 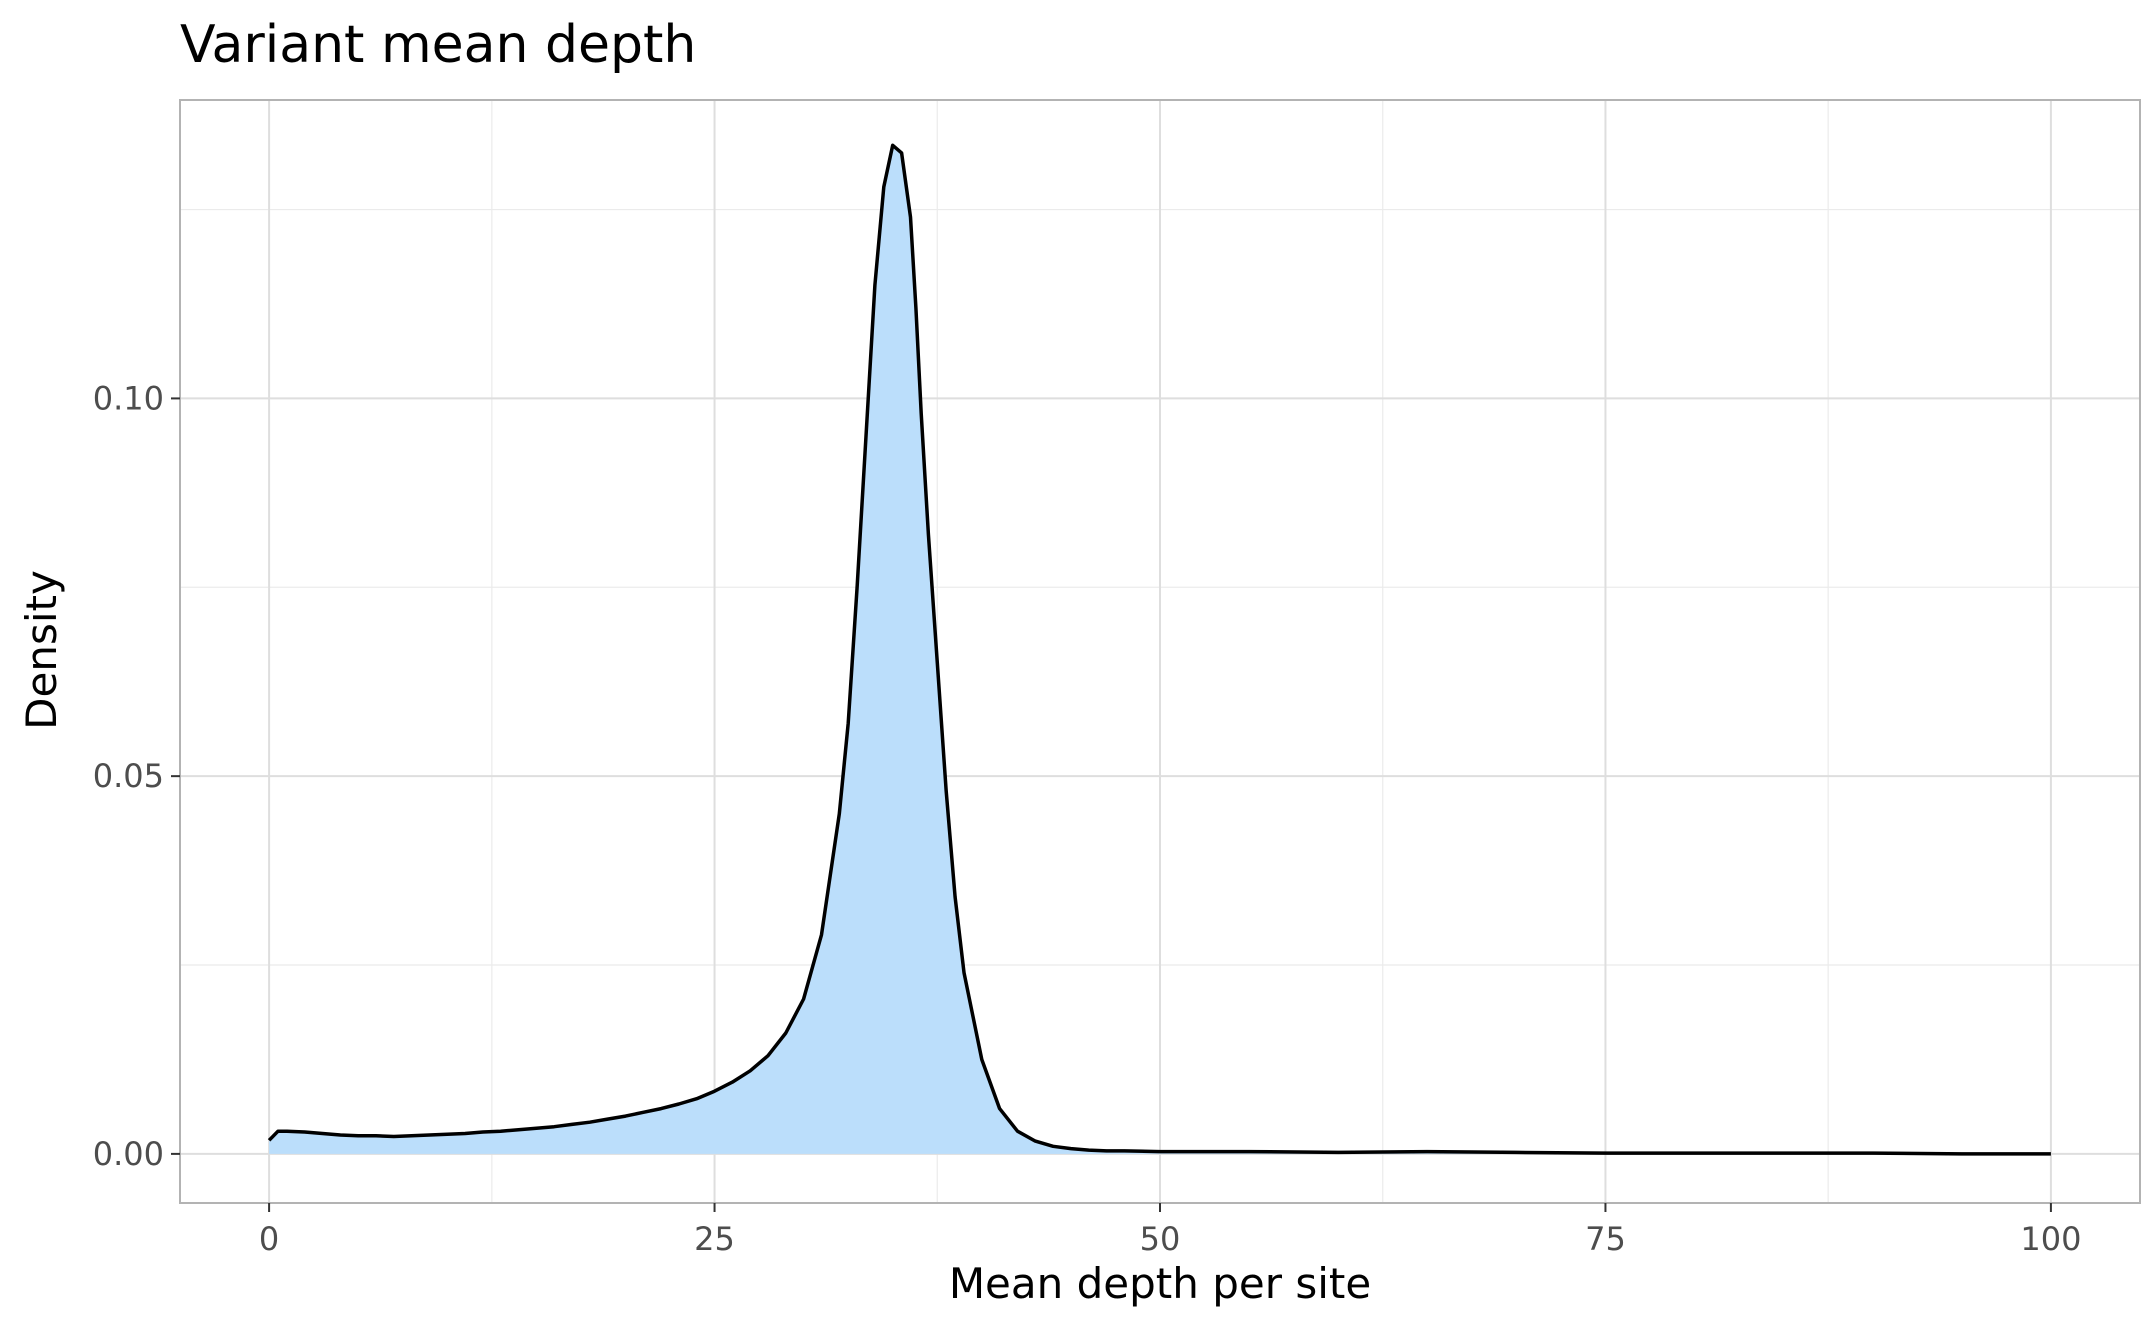 I want to click on y-tick-label: 0.10, so click(x=128, y=398).